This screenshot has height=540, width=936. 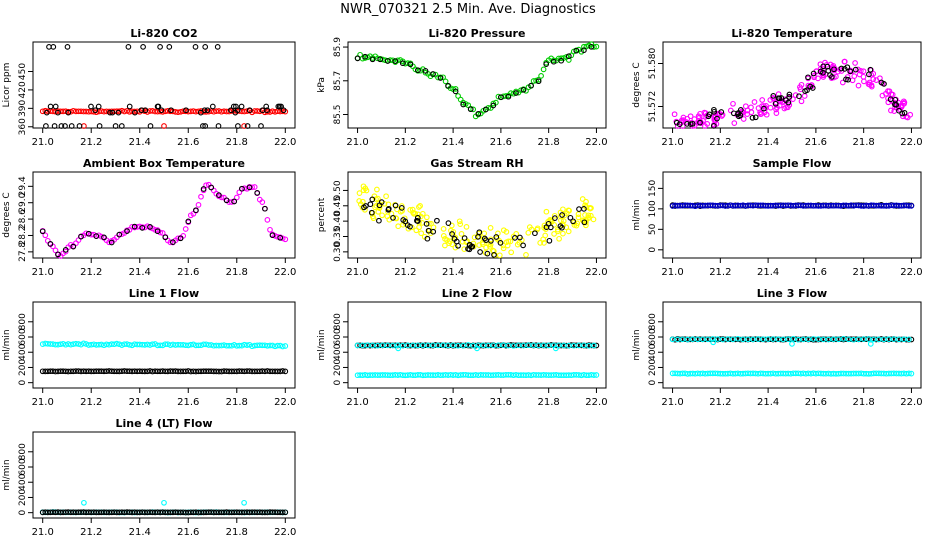 What do you see at coordinates (768, 402) in the screenshot?
I see `x-tick-label: 21.4` at bounding box center [768, 402].